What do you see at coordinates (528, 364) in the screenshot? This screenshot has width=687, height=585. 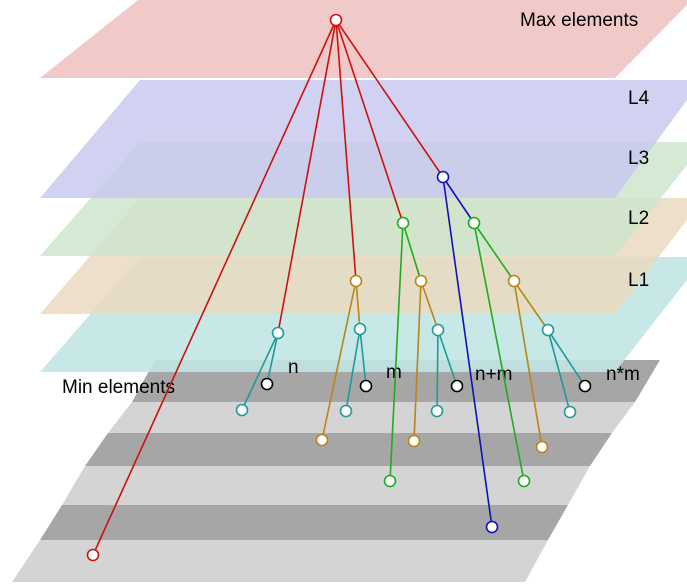 I see `edge-gold-c-down` at bounding box center [528, 364].